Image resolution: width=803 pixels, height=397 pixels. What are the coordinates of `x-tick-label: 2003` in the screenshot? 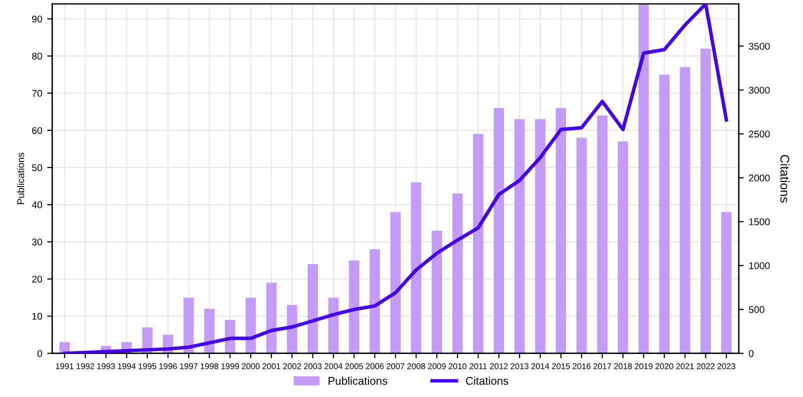 It's located at (313, 366).